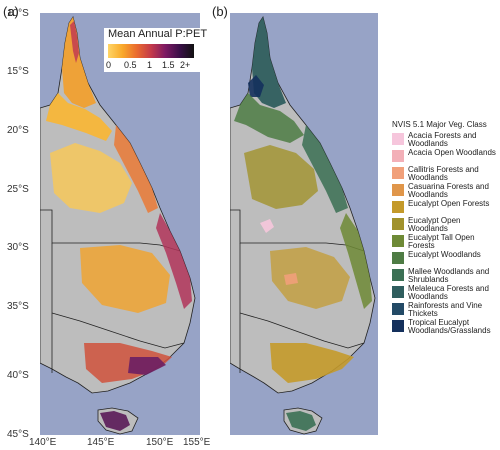  I want to click on veg-legend-item: Casuarina Forests and Woodlands, so click(446, 191).